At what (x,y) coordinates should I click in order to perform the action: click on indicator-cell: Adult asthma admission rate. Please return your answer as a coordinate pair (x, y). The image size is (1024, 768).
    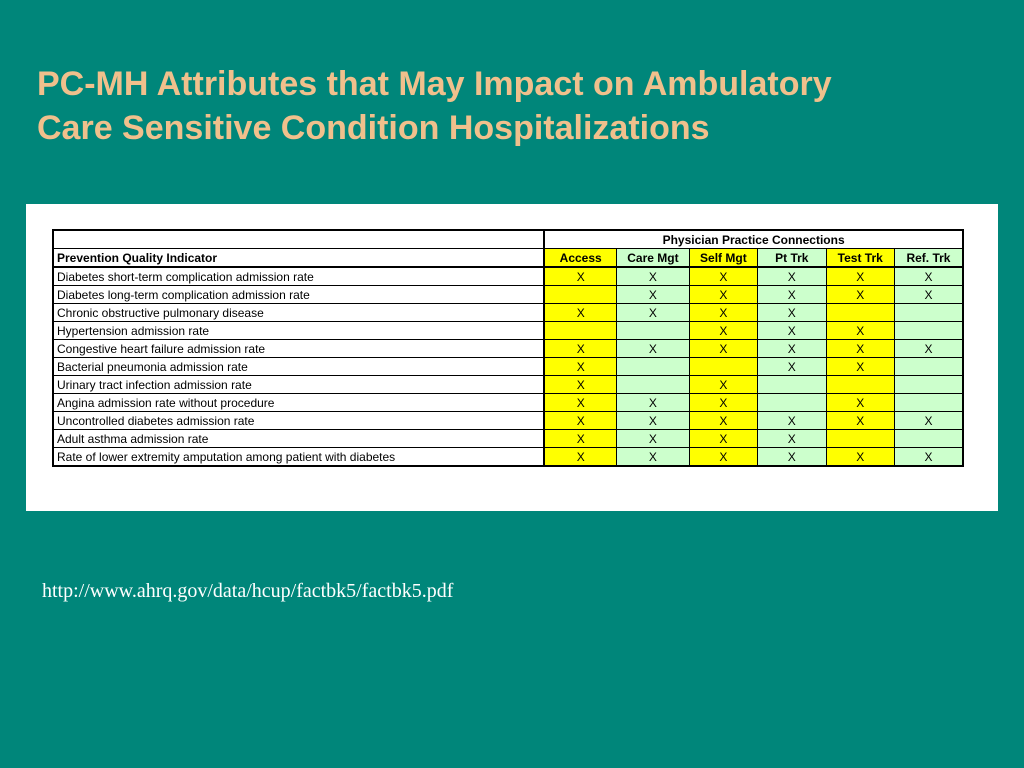
    Looking at the image, I should click on (298, 438).